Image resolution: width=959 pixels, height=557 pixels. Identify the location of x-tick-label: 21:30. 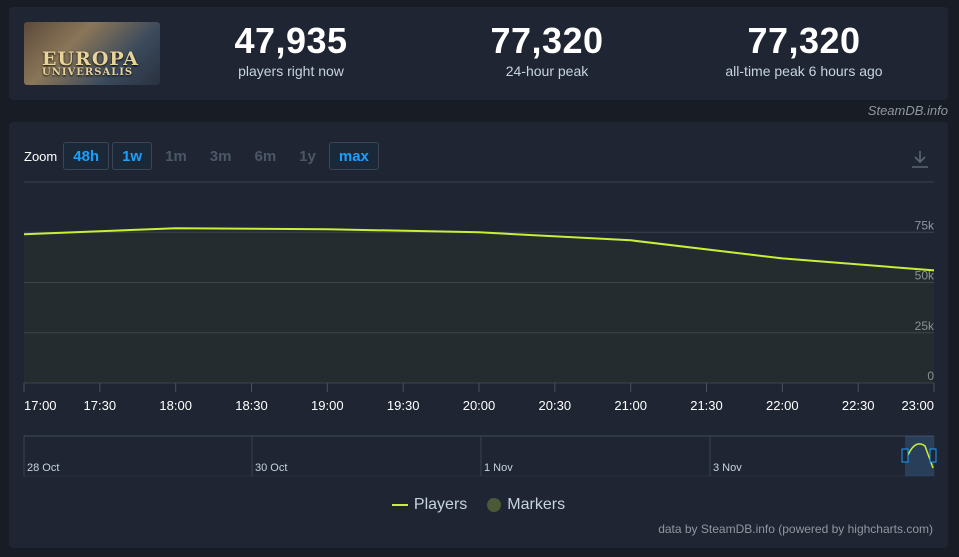
(706, 405).